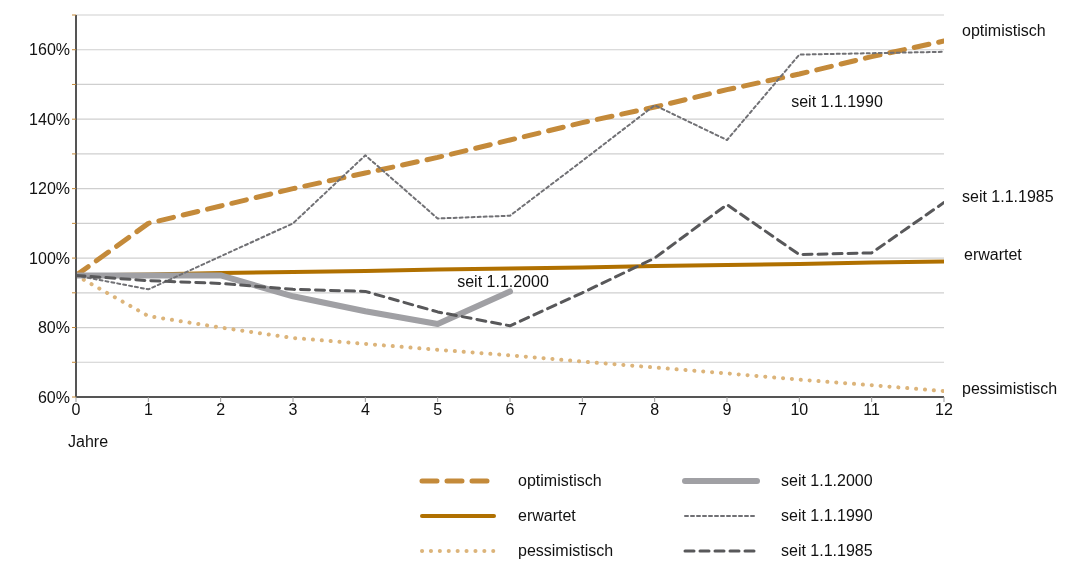  Describe the element at coordinates (566, 550) in the screenshot. I see `legend-label: pessimistisch` at that location.